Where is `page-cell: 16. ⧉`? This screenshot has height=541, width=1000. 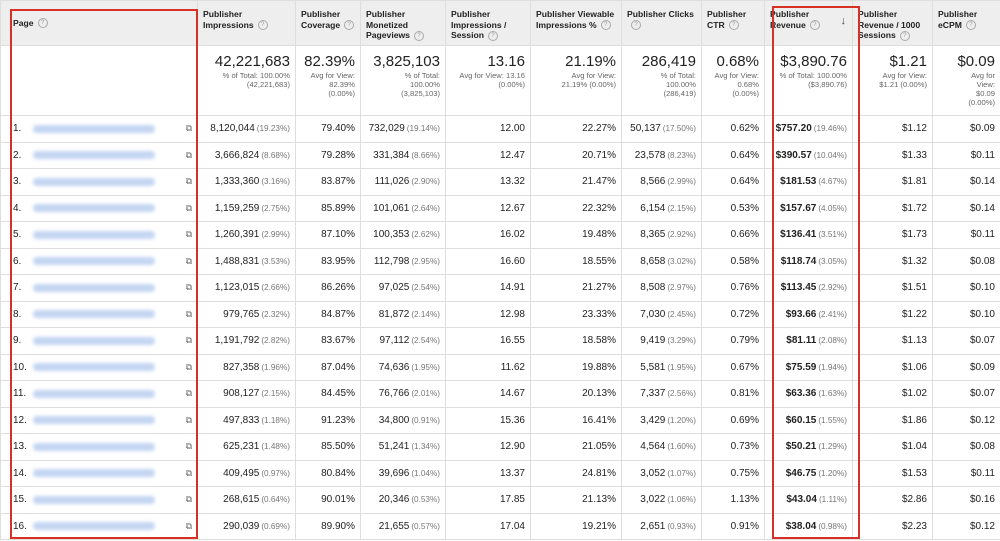 page-cell: 16. ⧉ is located at coordinates (99, 526).